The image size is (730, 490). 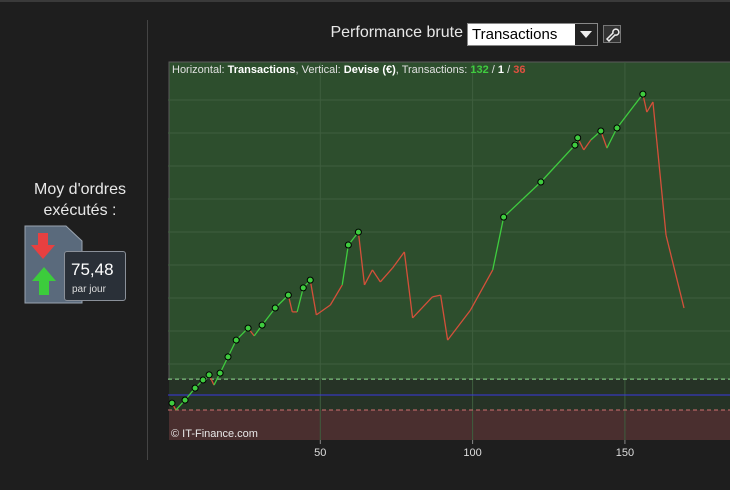 I want to click on info-h-label: Horizontal:, so click(x=200, y=70).